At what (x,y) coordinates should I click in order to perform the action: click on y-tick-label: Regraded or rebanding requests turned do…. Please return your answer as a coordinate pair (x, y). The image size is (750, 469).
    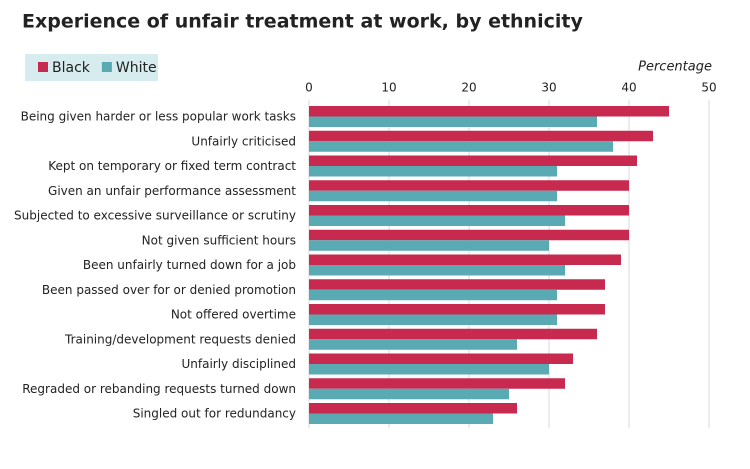
    Looking at the image, I should click on (159, 389).